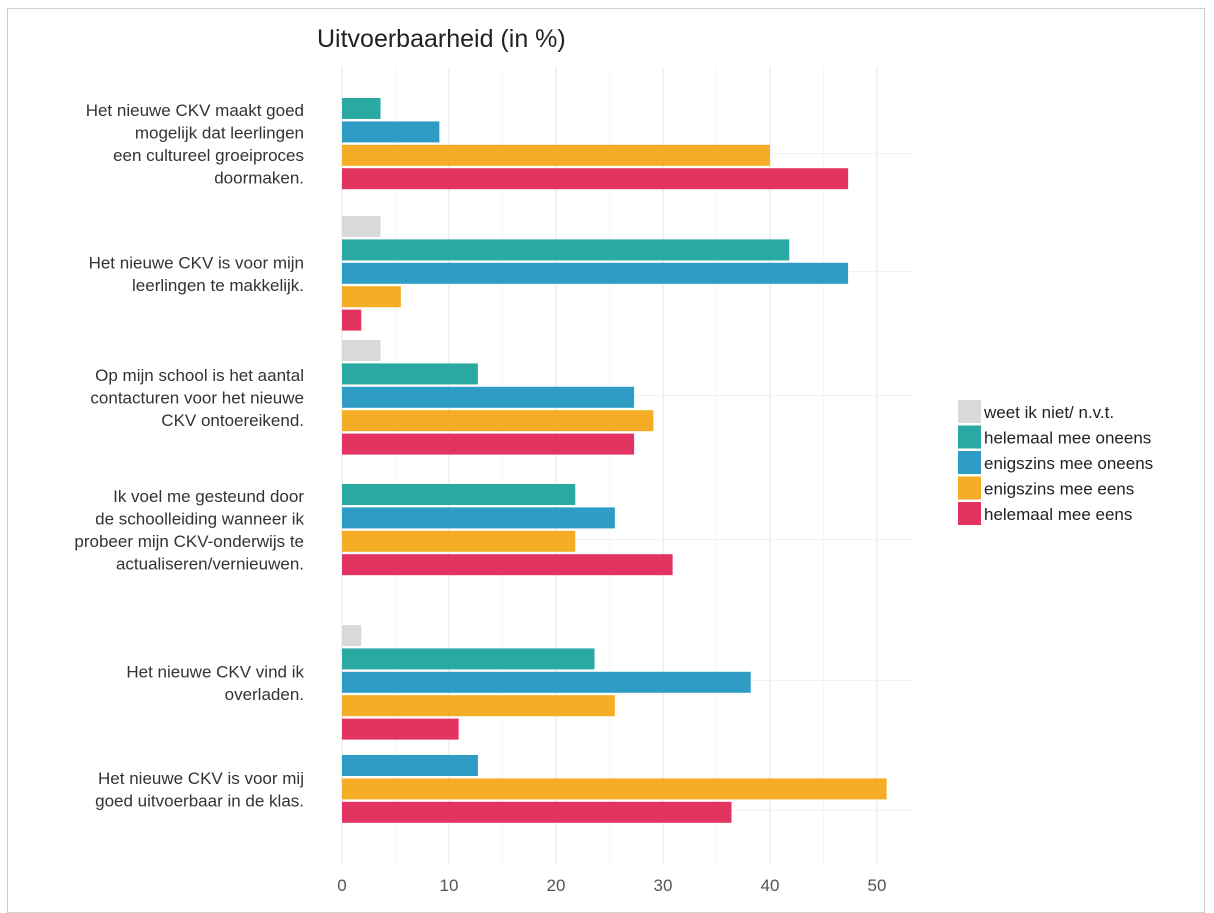 This screenshot has width=1214, height=913. What do you see at coordinates (770, 885) in the screenshot?
I see `x-tick-label-40: 40` at bounding box center [770, 885].